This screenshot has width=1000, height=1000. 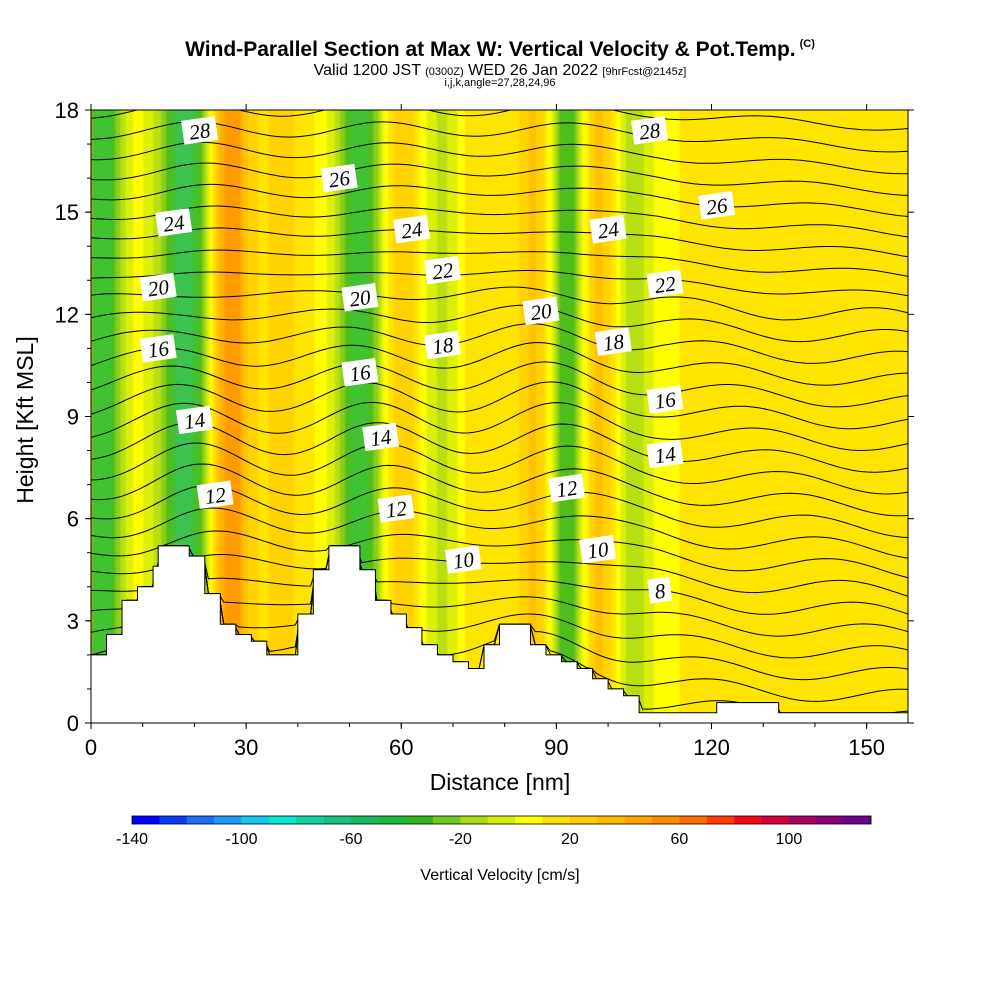 What do you see at coordinates (866, 747) in the screenshot?
I see `x-tick-label: 150` at bounding box center [866, 747].